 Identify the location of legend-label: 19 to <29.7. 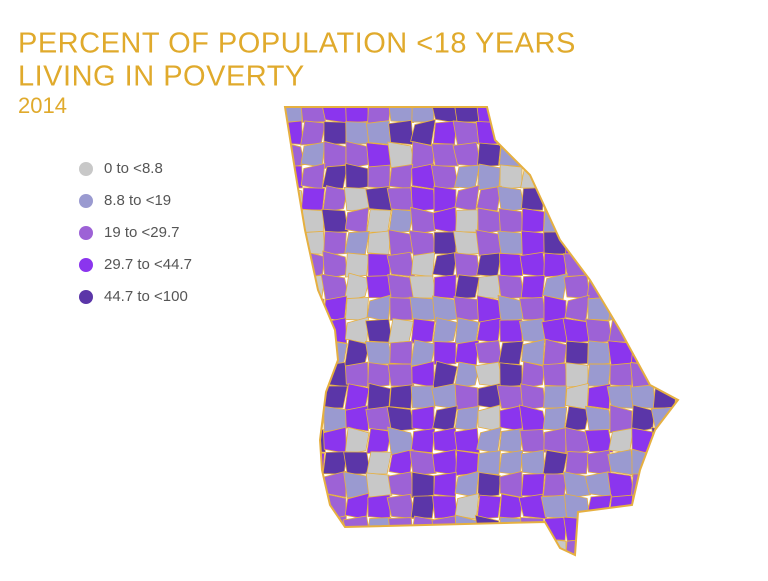
(141, 232).